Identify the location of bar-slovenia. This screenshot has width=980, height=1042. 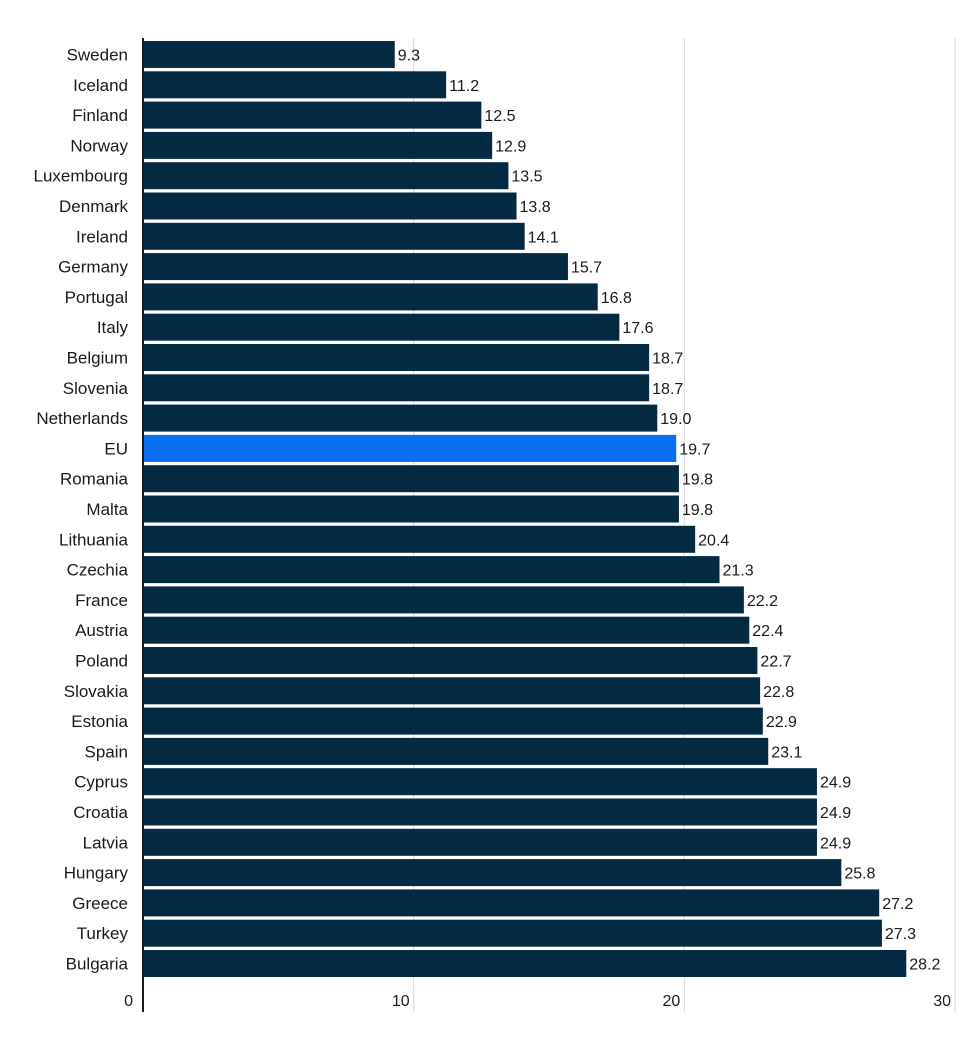
(397, 388).